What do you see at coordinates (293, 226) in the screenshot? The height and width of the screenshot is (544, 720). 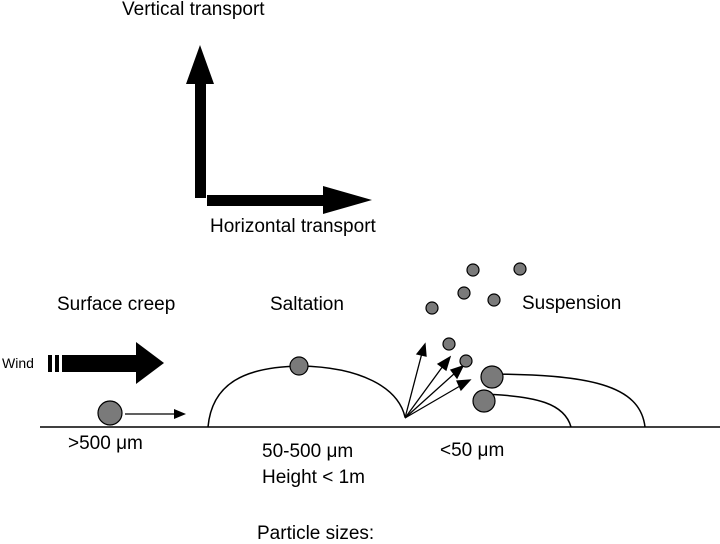 I see `horizontal-transport-label: Horizontal transport` at bounding box center [293, 226].